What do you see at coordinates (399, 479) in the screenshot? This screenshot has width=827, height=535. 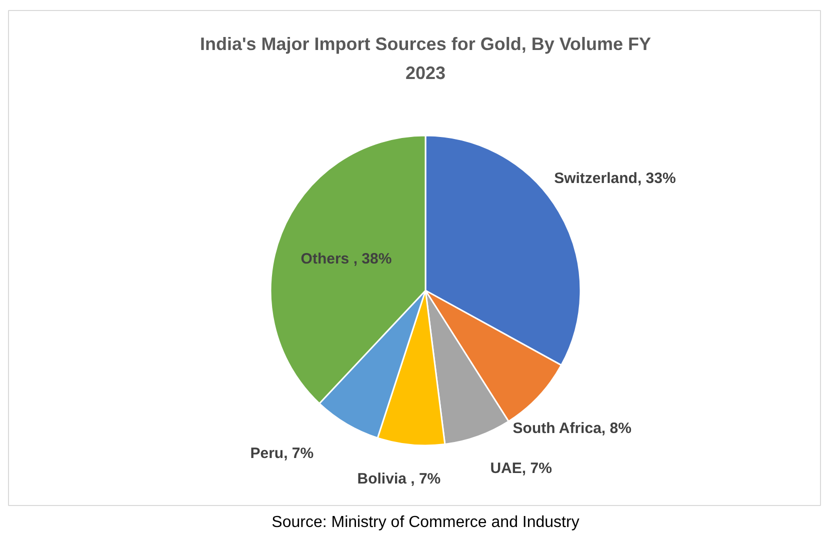 I see `slice-label: Bolivia , 7%` at bounding box center [399, 479].